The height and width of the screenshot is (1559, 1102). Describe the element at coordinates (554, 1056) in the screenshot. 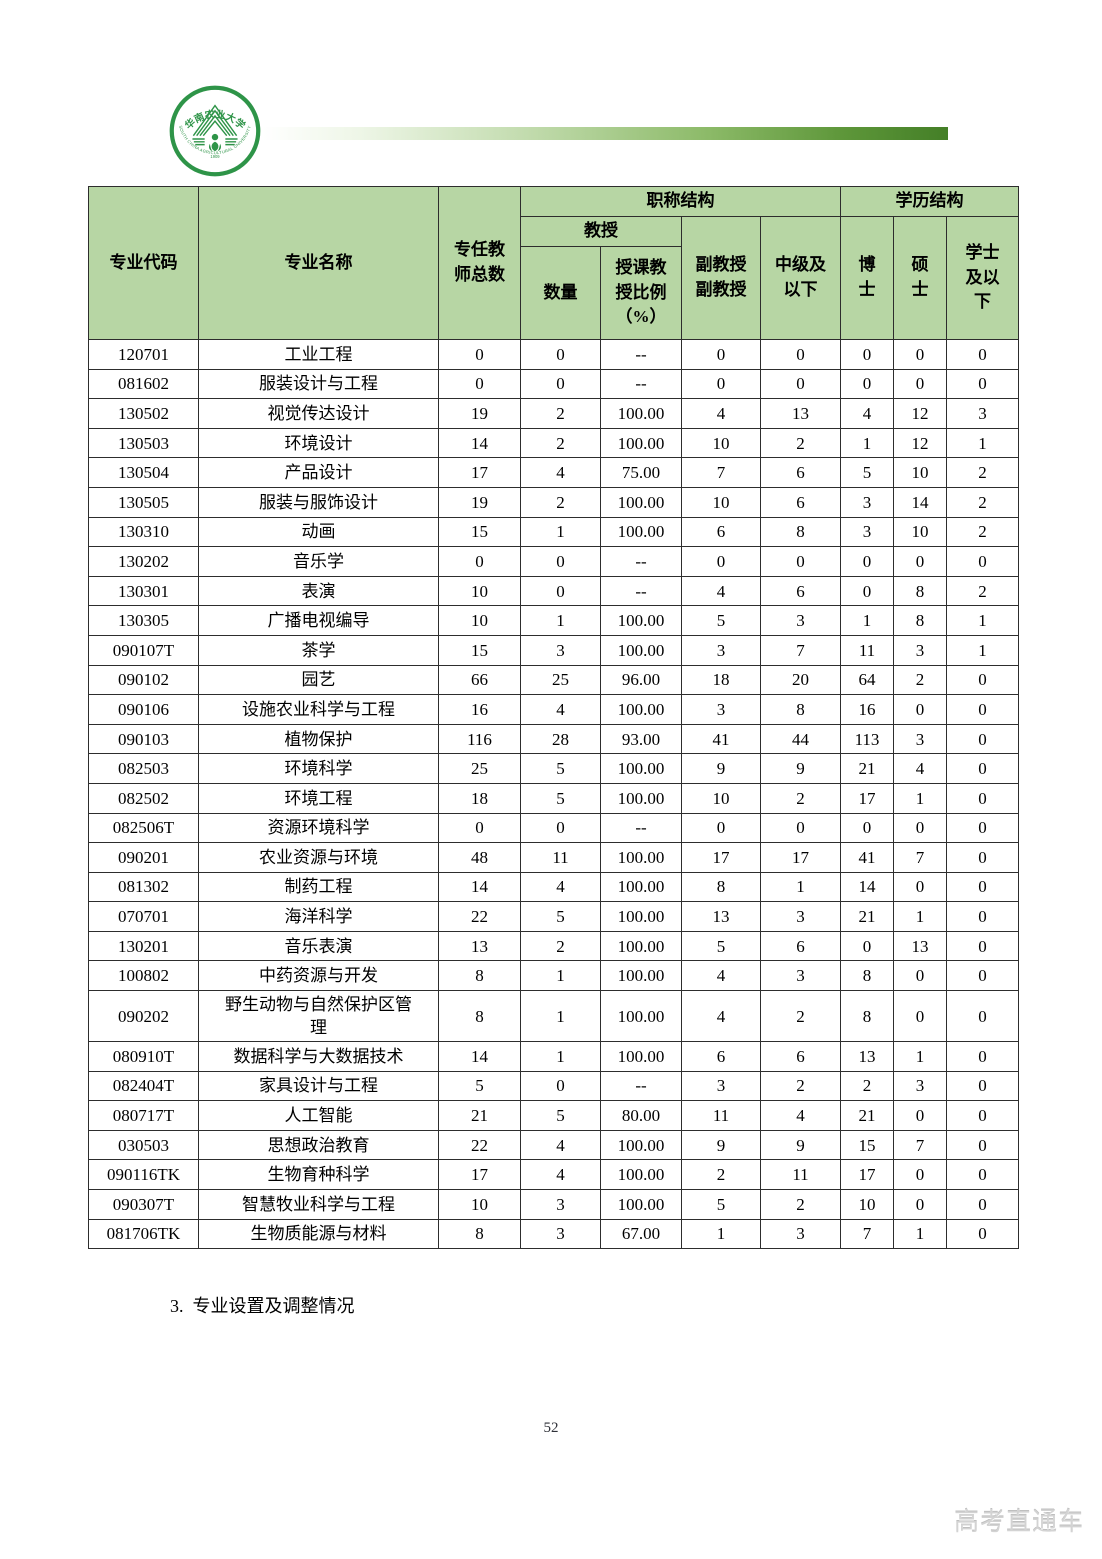

I see `table-row: 080910T 数据科学与大数据技术 14 1 100.00 6 6 13 1 0` at that location.